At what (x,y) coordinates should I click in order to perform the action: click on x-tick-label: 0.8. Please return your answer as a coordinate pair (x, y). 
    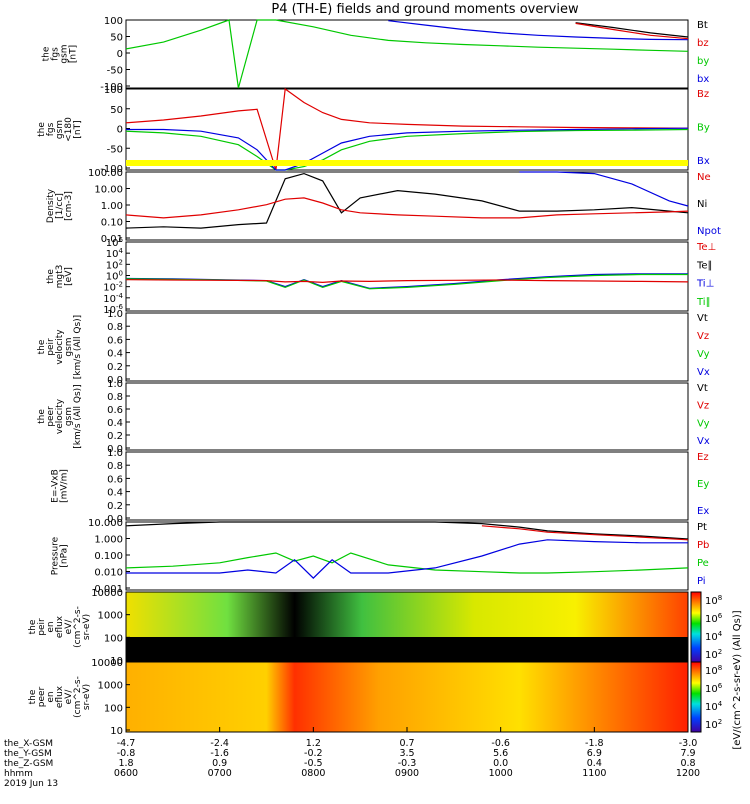
    Looking at the image, I should click on (687, 763).